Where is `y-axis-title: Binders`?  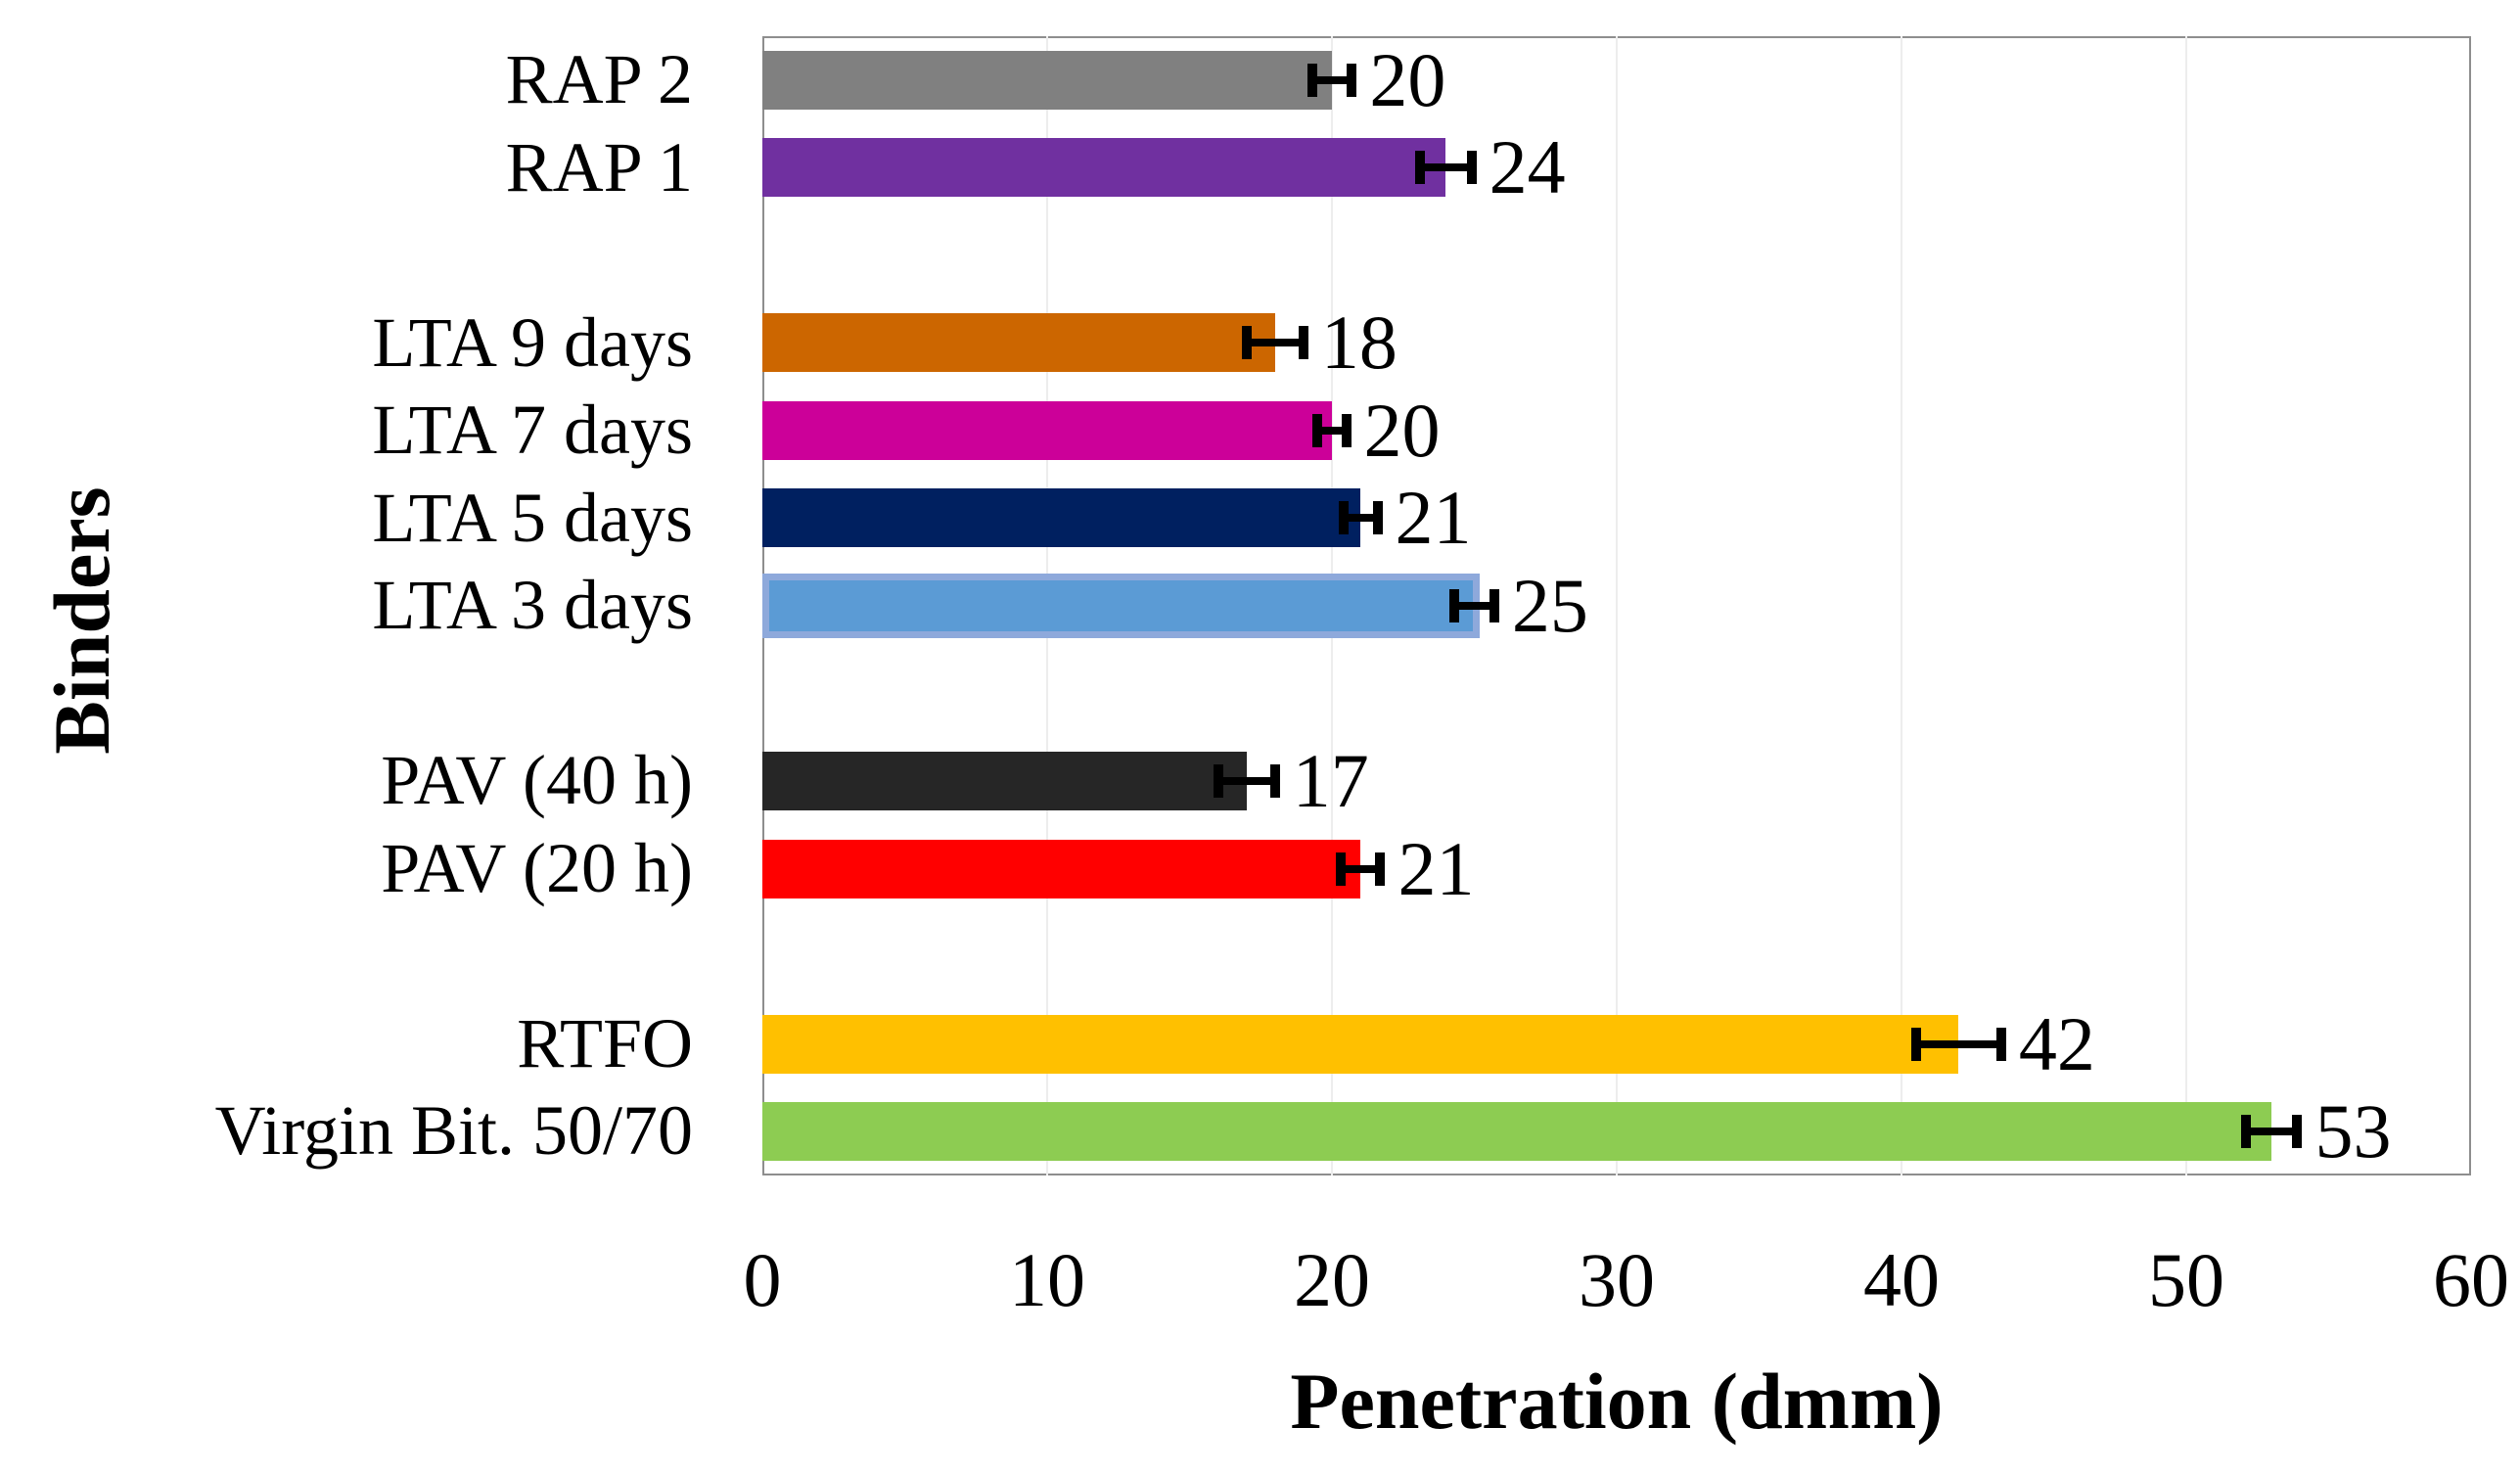
y-axis-title: Binders is located at coordinates (81, 620).